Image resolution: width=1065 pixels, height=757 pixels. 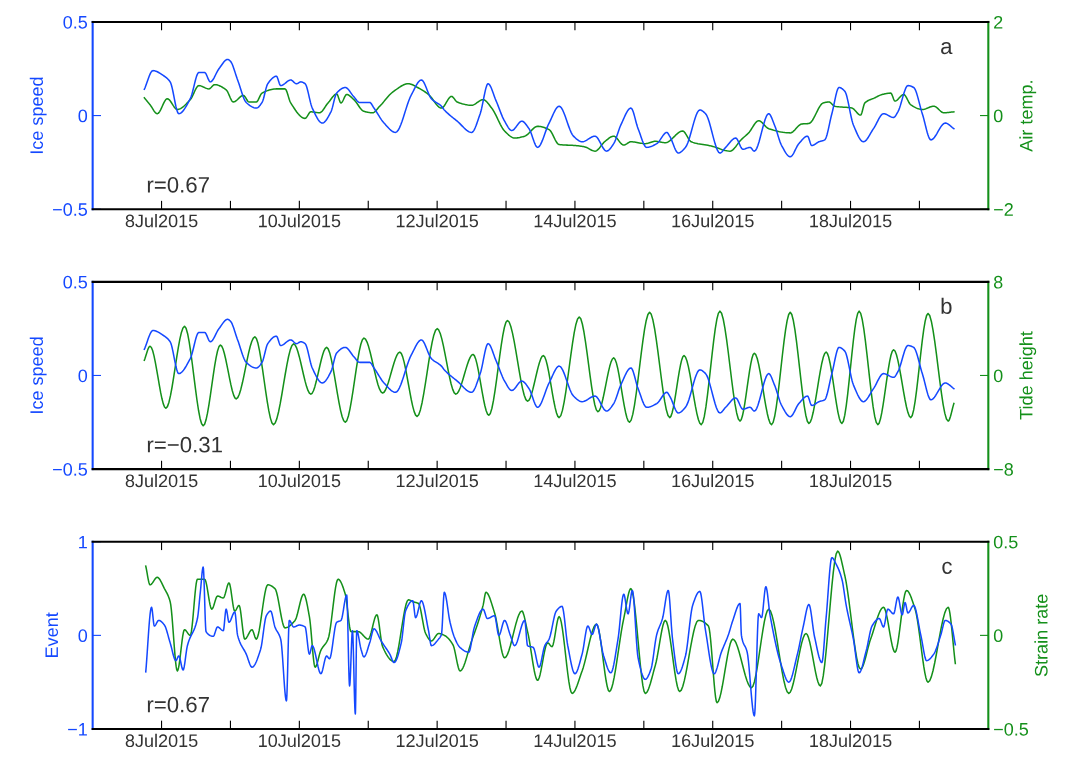 What do you see at coordinates (998, 22) in the screenshot?
I see `y2-tick-label: 2` at bounding box center [998, 22].